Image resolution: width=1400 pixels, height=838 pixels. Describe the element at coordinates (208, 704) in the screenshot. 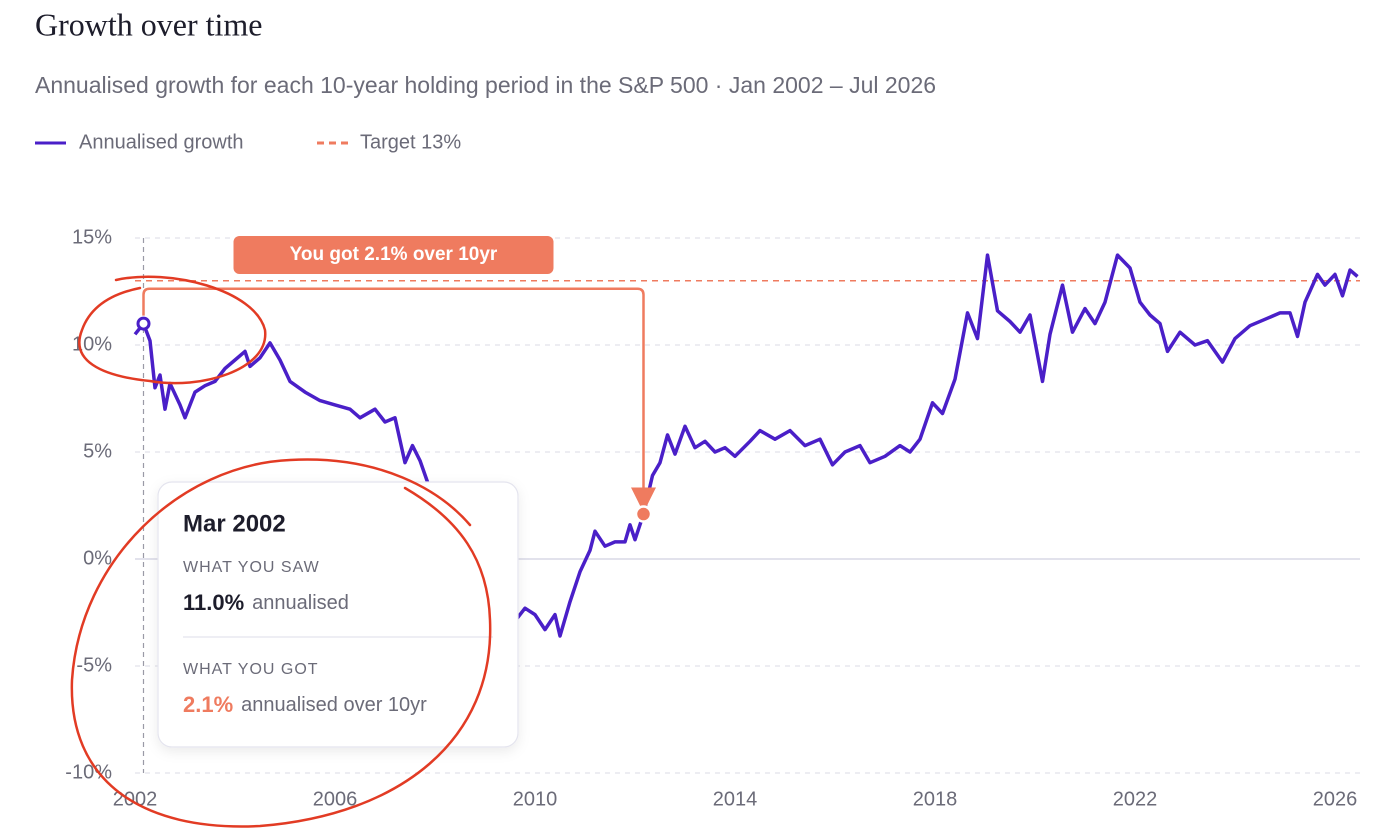

I see `value-text: 2.1%` at that location.